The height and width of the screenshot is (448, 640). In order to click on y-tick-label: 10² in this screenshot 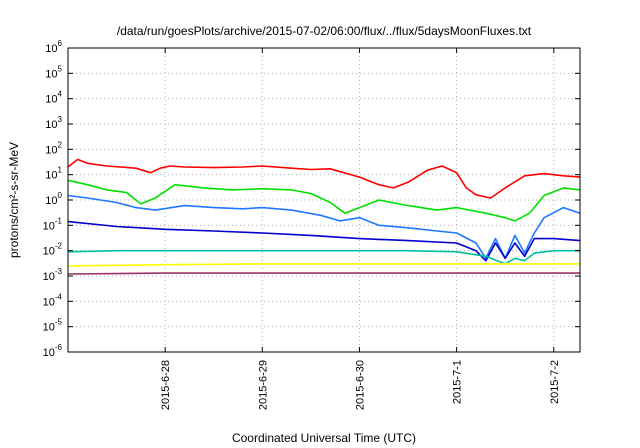, I will do `click(53, 148)`.